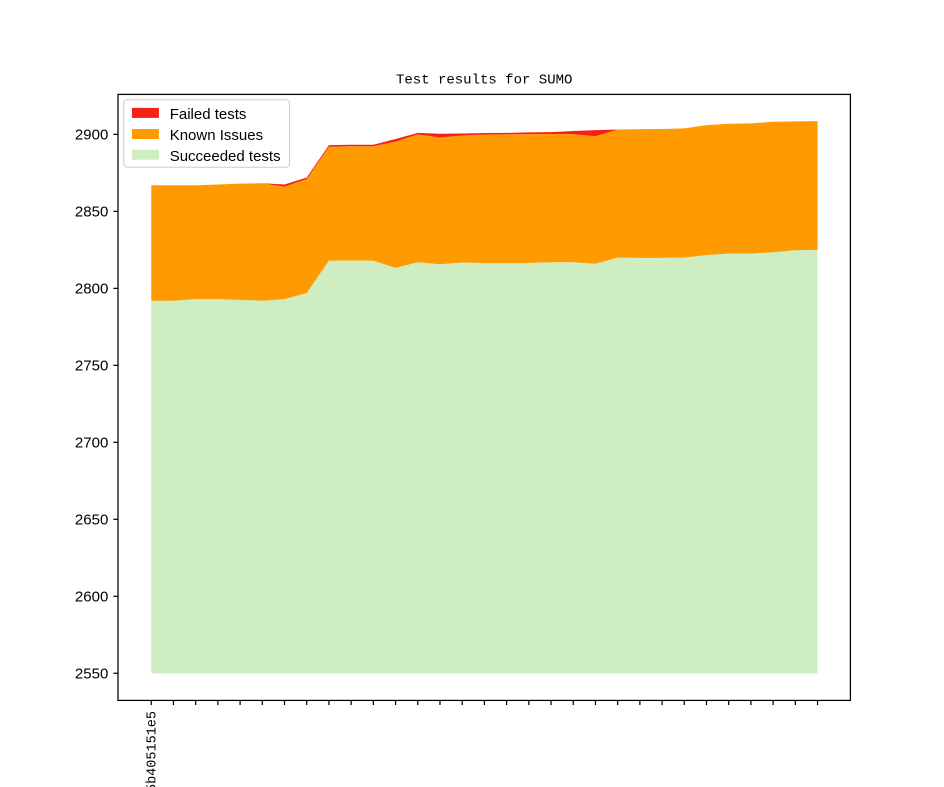  Describe the element at coordinates (91, 212) in the screenshot. I see `svg-text: 2850` at that location.